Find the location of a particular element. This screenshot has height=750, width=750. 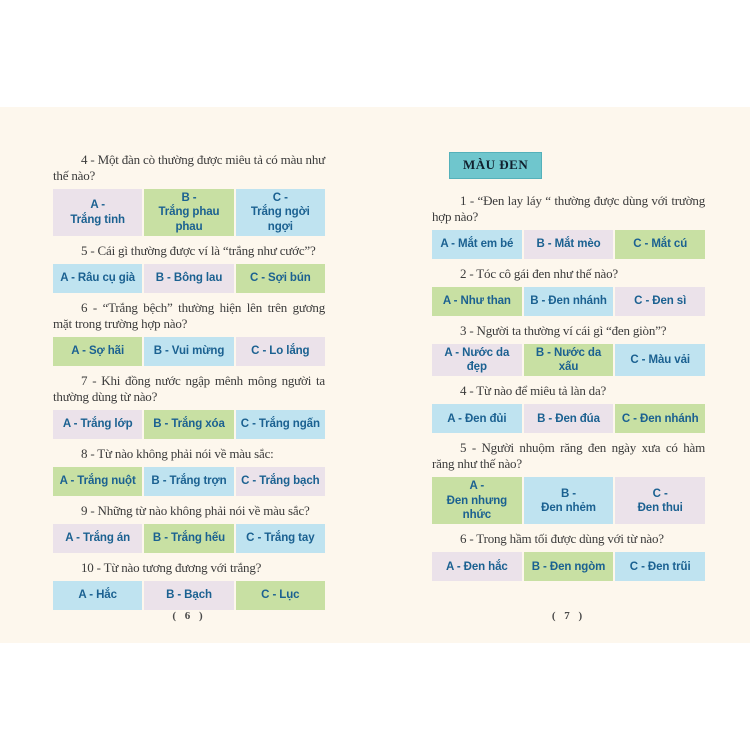

option-b: B - Đen nhẻm is located at coordinates (568, 501).